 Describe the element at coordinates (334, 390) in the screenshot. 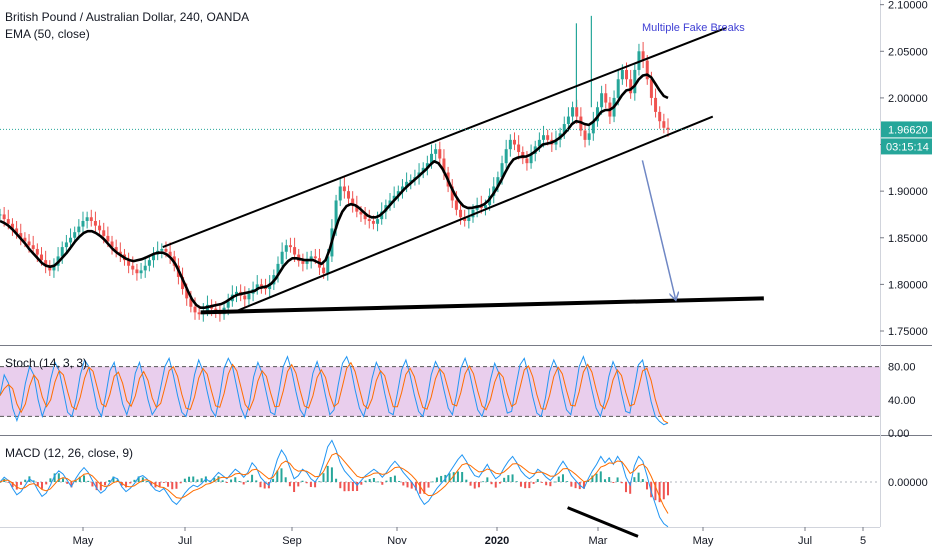

I see `stoch-k-line` at that location.